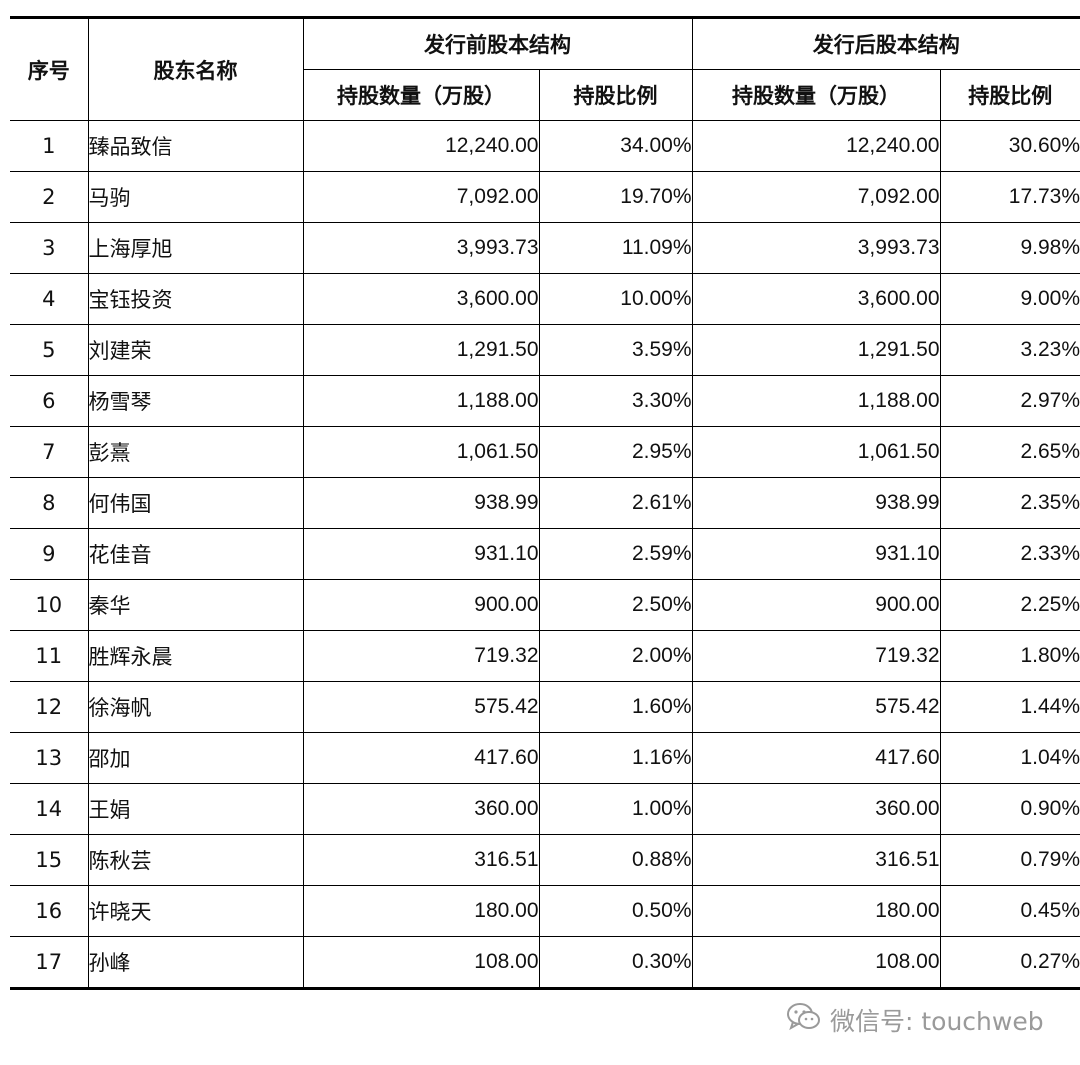 The width and height of the screenshot is (1080, 1065). Describe the element at coordinates (421, 503) in the screenshot. I see `before-quantity: 938.99` at that location.